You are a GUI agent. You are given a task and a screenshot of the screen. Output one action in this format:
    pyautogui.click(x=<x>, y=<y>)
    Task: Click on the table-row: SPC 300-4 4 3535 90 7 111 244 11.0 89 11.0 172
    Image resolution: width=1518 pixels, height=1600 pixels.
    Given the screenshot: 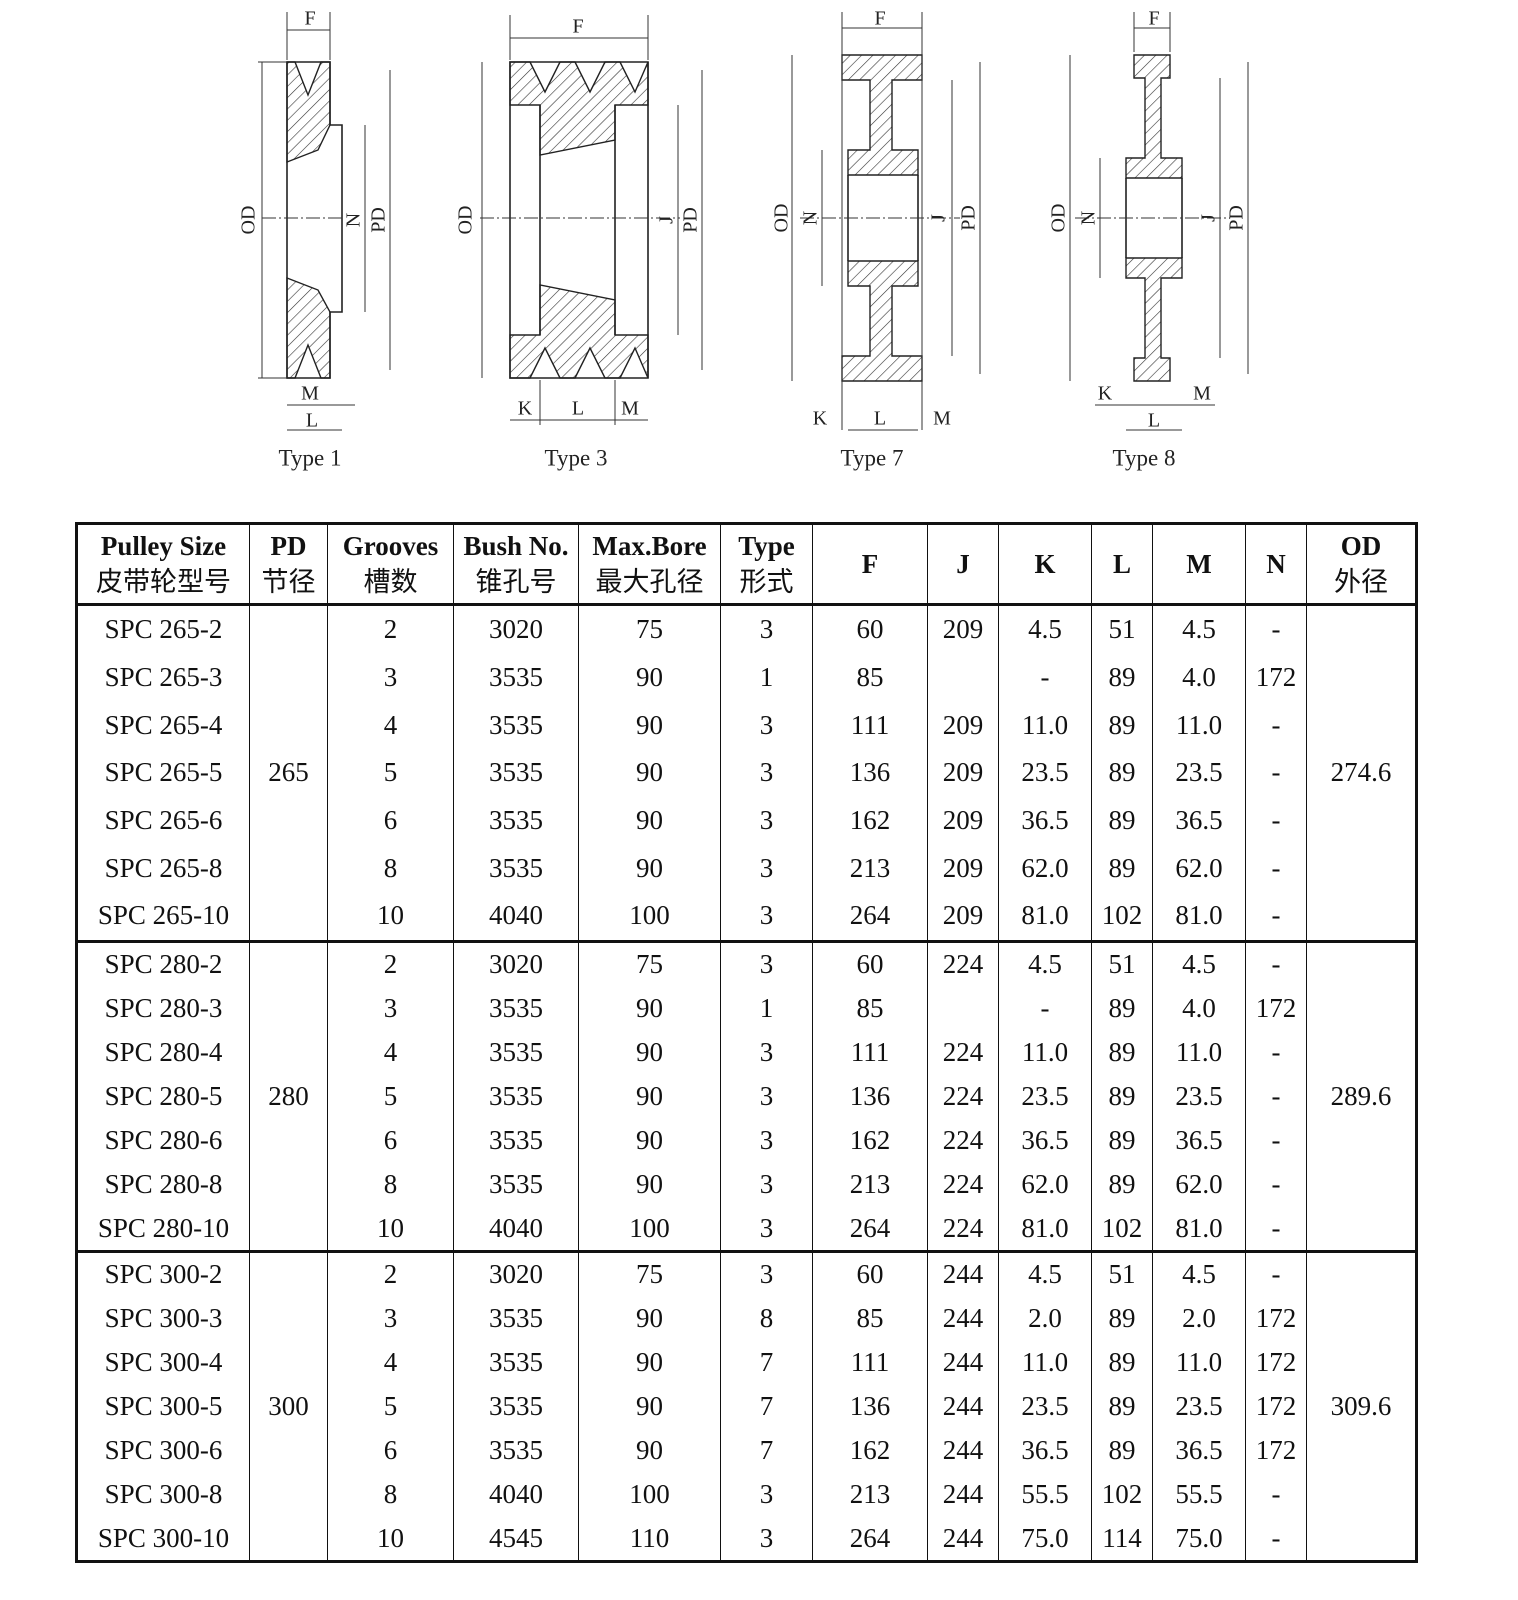 What is the action you would take?
    pyautogui.click(x=746, y=1362)
    